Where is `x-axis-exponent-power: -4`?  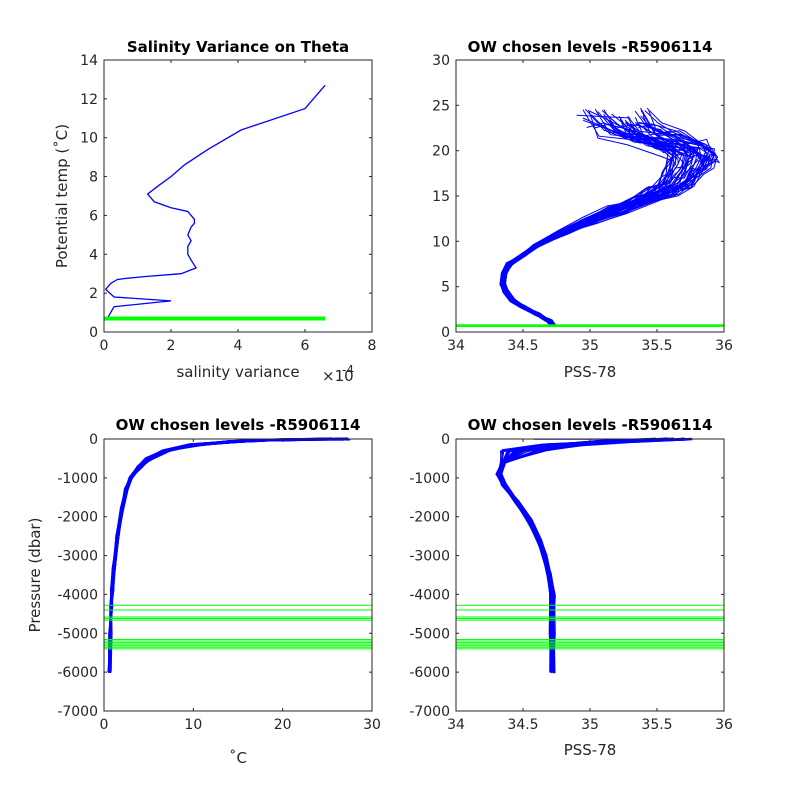
x-axis-exponent-power: -4 is located at coordinates (348, 370).